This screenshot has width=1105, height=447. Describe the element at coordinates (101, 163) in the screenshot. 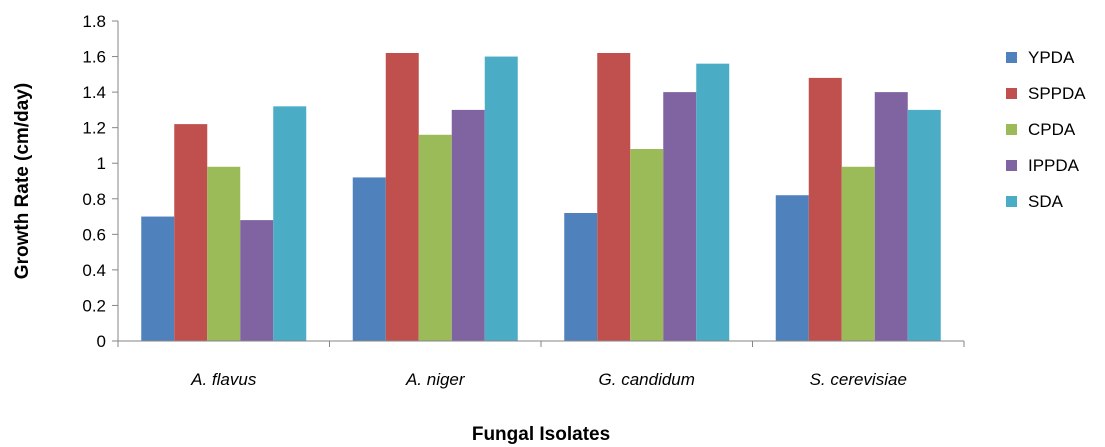

I see `y-tick-label: 1` at that location.